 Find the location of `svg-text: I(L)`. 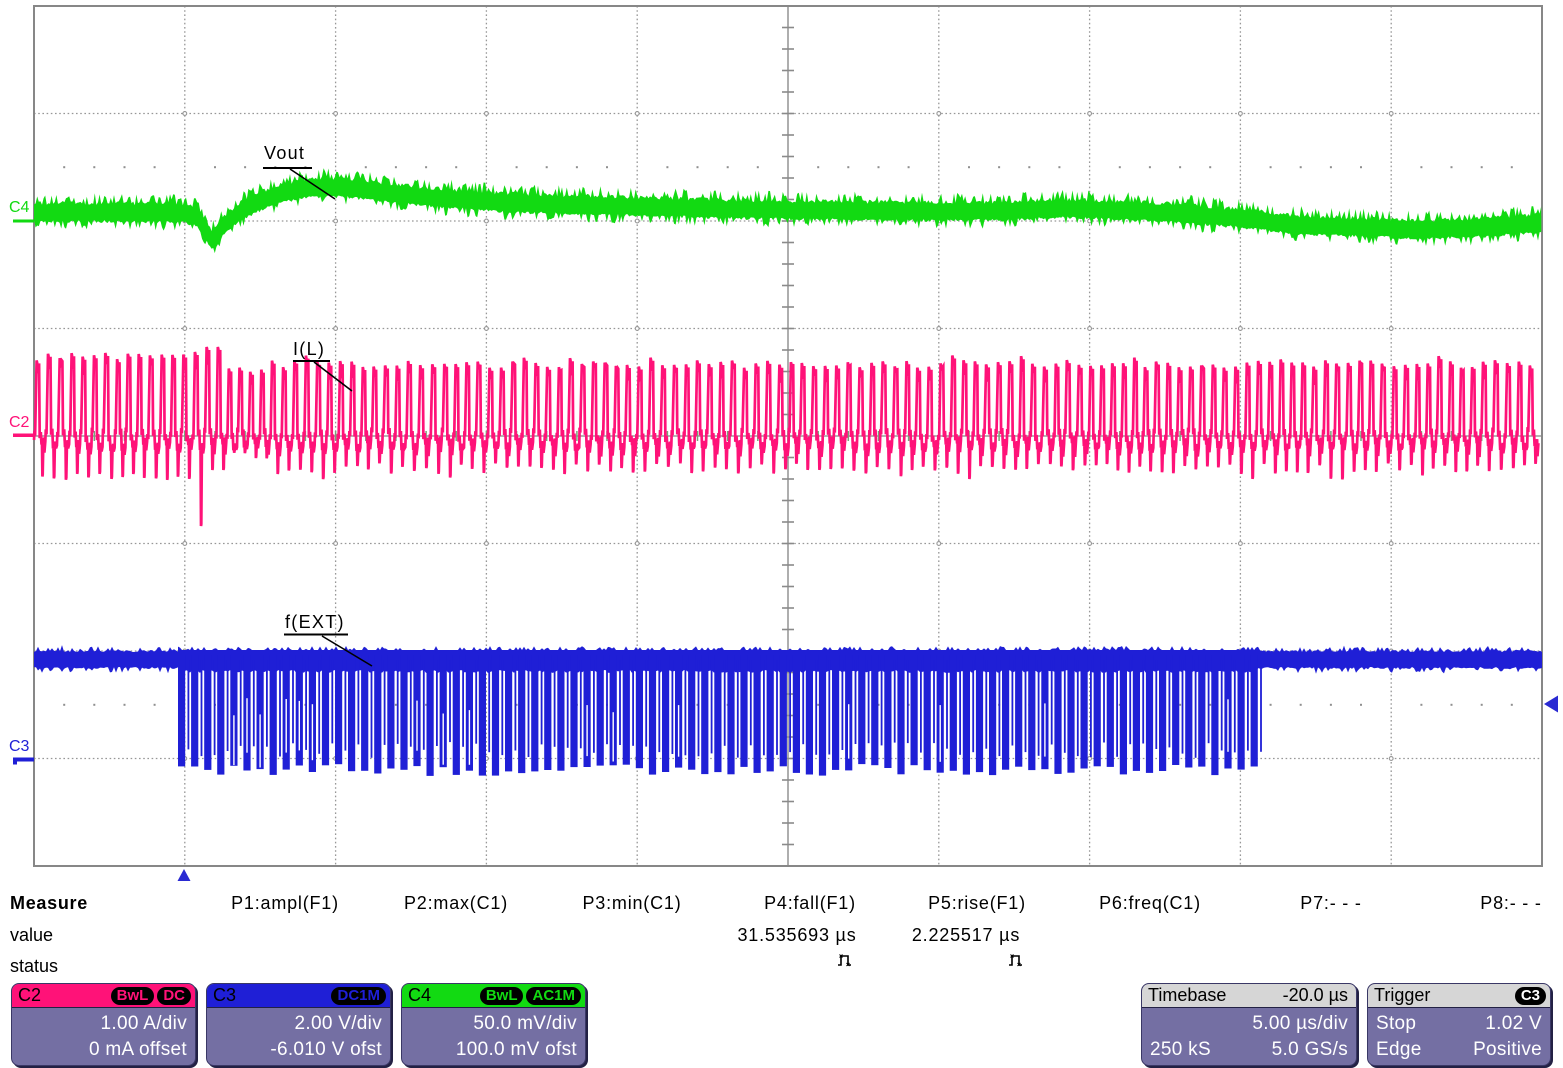

svg-text: I(L) is located at coordinates (309, 349).